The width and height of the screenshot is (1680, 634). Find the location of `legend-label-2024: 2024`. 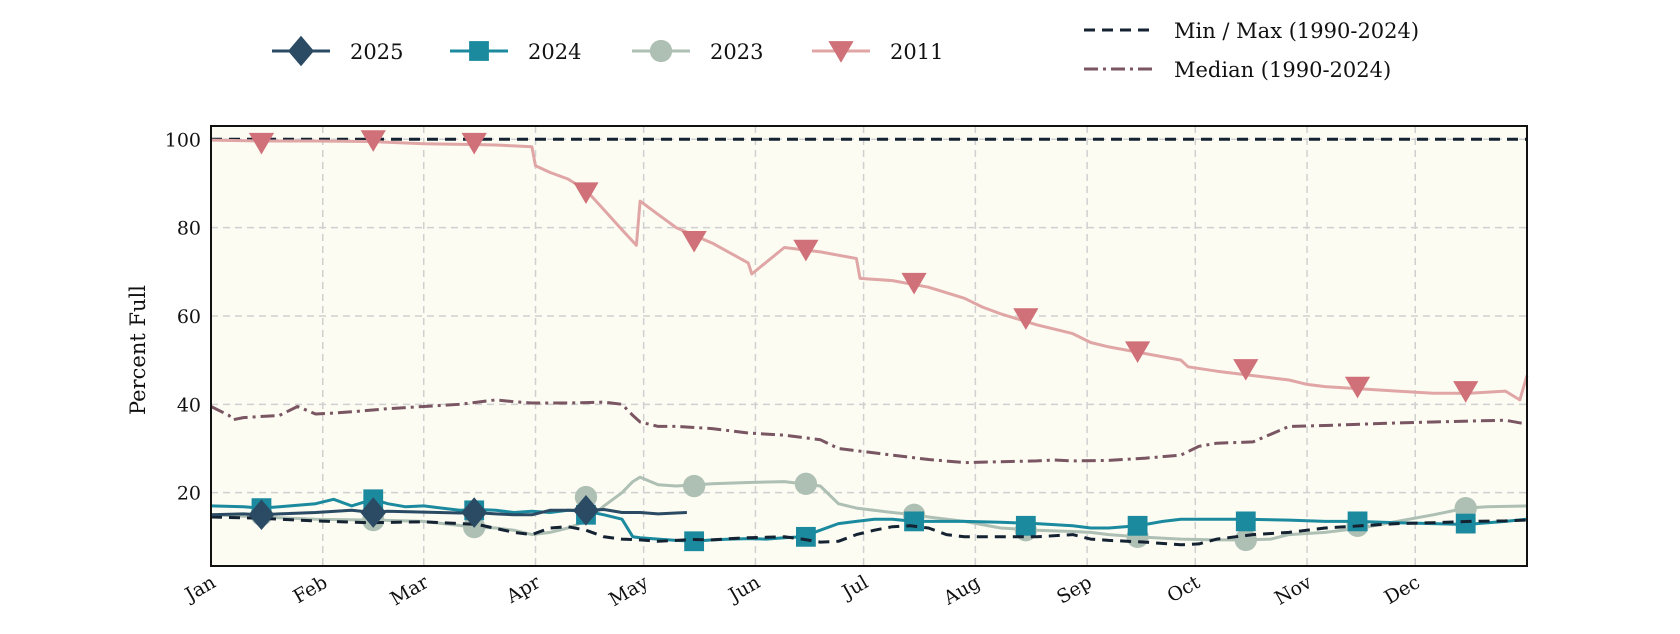

legend-label-2024: 2024 is located at coordinates (554, 52).